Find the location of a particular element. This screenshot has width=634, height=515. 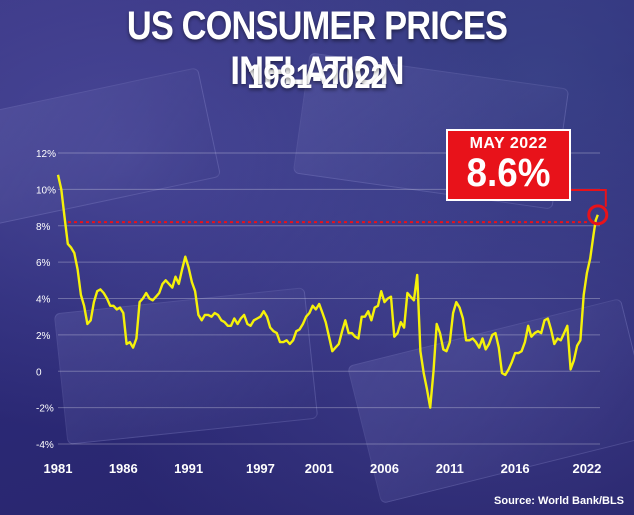

y-tick-label: 8% is located at coordinates (43, 227).